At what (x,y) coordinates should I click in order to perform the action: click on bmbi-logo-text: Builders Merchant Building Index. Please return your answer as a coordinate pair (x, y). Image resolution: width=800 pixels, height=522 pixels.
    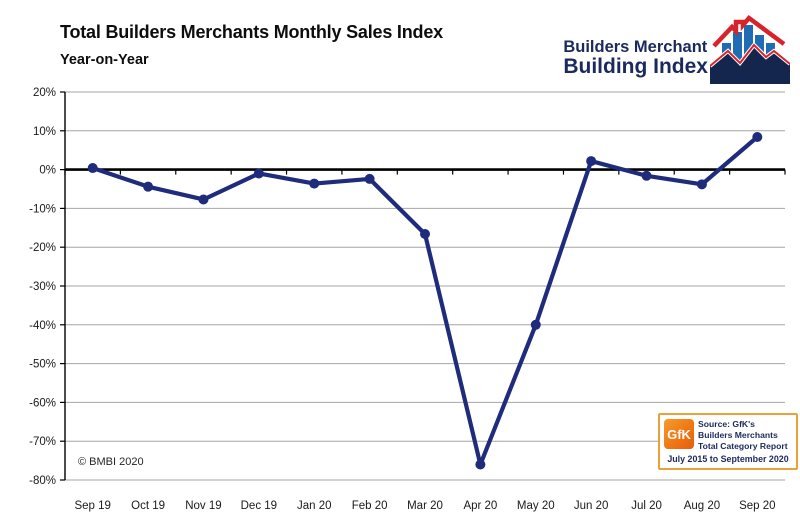
    Looking at the image, I should click on (635, 57).